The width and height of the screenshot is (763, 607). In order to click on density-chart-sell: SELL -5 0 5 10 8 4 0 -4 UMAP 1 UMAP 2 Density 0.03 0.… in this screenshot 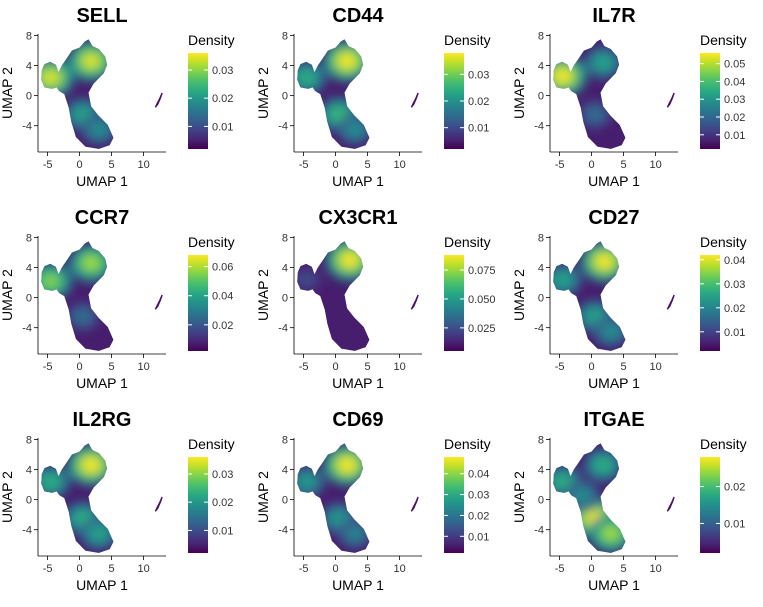, I will do `click(117, 97)`.